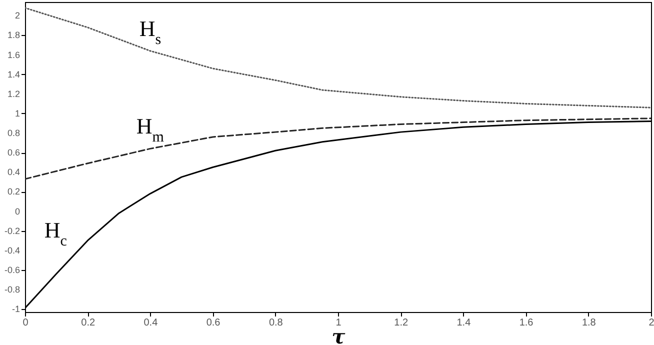 This screenshot has height=345, width=654. Describe the element at coordinates (17, 113) in the screenshot. I see `y-tick-label: 1` at that location.